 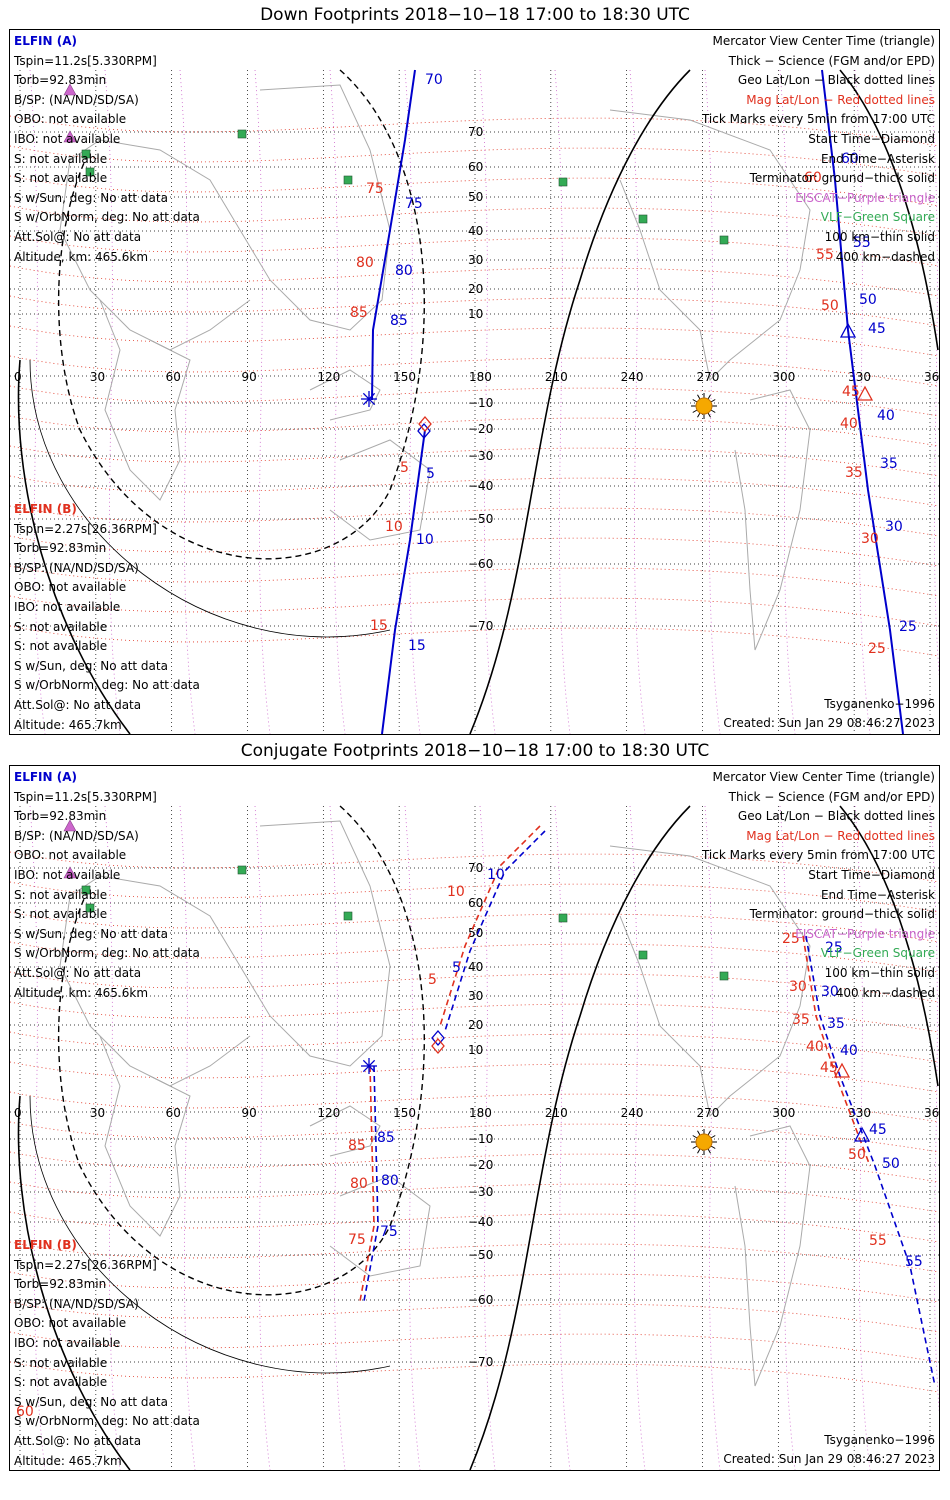 What do you see at coordinates (249, 377) in the screenshot?
I see `lon-tick-label: 90` at bounding box center [249, 377].